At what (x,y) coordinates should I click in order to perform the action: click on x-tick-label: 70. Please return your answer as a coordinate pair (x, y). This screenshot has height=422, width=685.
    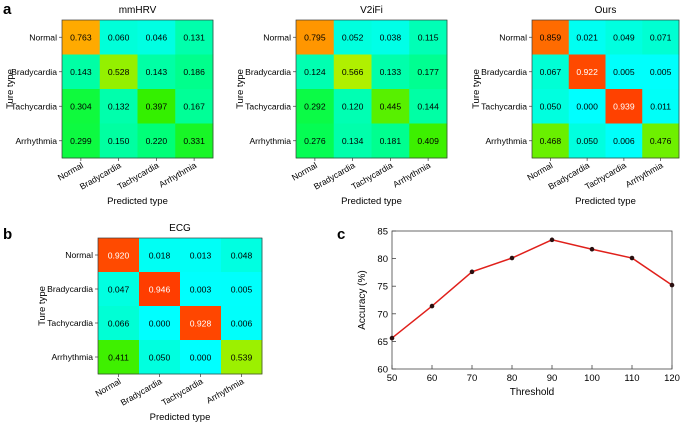
    Looking at the image, I should click on (472, 378).